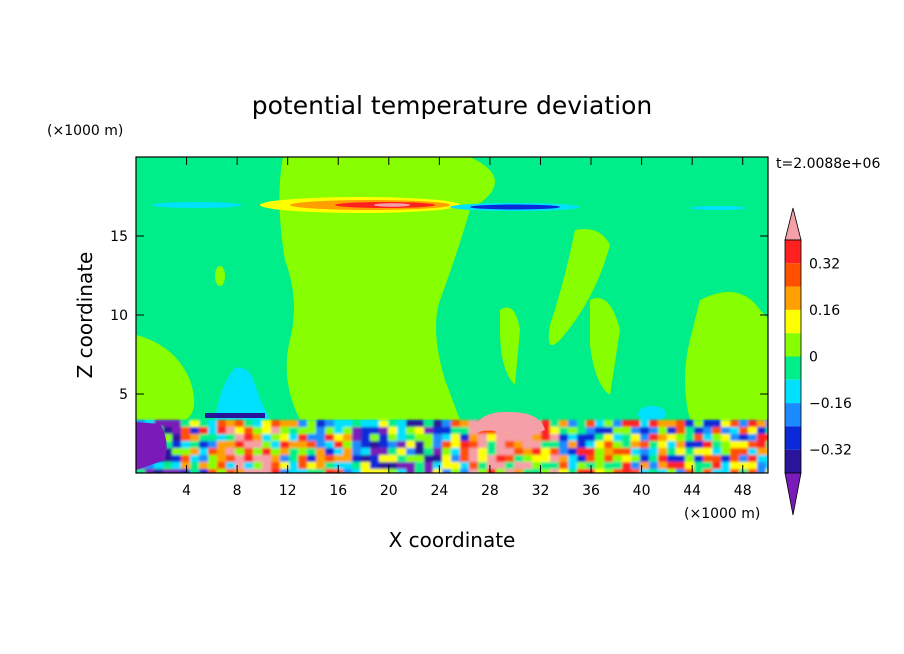 The image size is (904, 654). Describe the element at coordinates (642, 491) in the screenshot. I see `x-tick-label: 40` at that location.